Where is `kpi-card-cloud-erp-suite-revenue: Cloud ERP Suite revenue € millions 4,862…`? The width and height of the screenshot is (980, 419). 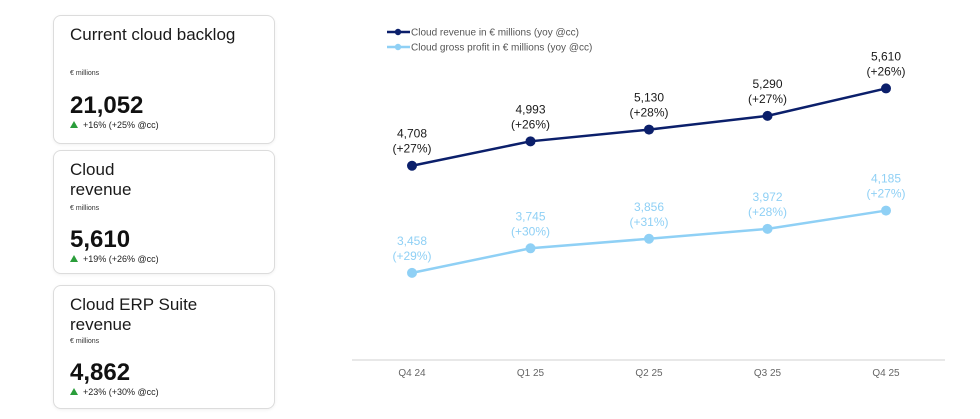 kpi-card-cloud-erp-suite-revenue: Cloud ERP Suite revenue € millions 4,862… is located at coordinates (164, 347).